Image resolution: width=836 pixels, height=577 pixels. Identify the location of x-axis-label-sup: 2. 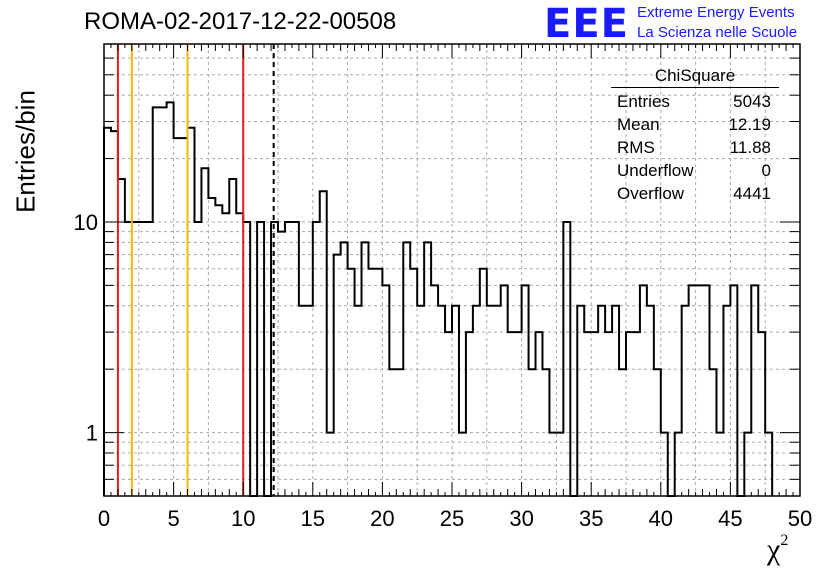
(784, 540).